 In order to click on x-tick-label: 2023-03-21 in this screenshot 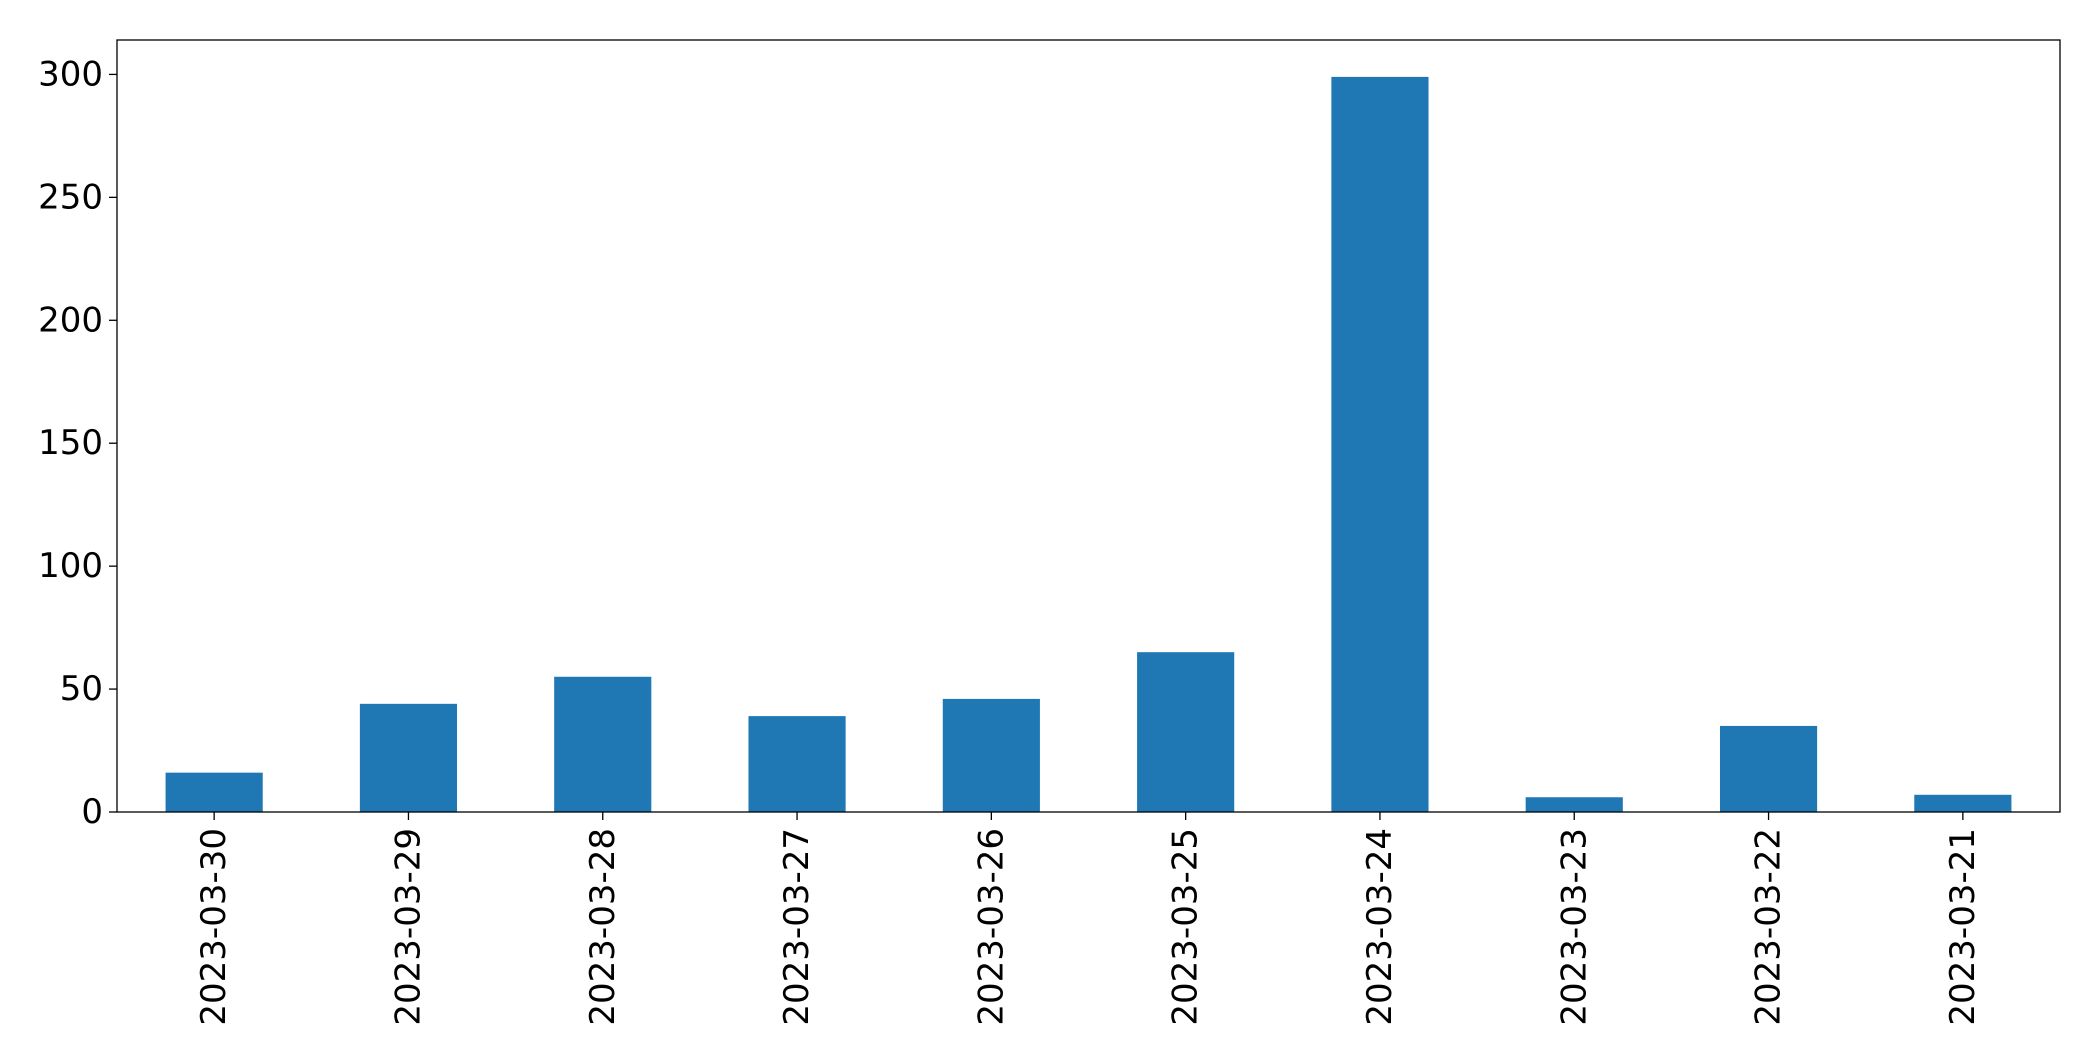, I will do `click(1963, 927)`.